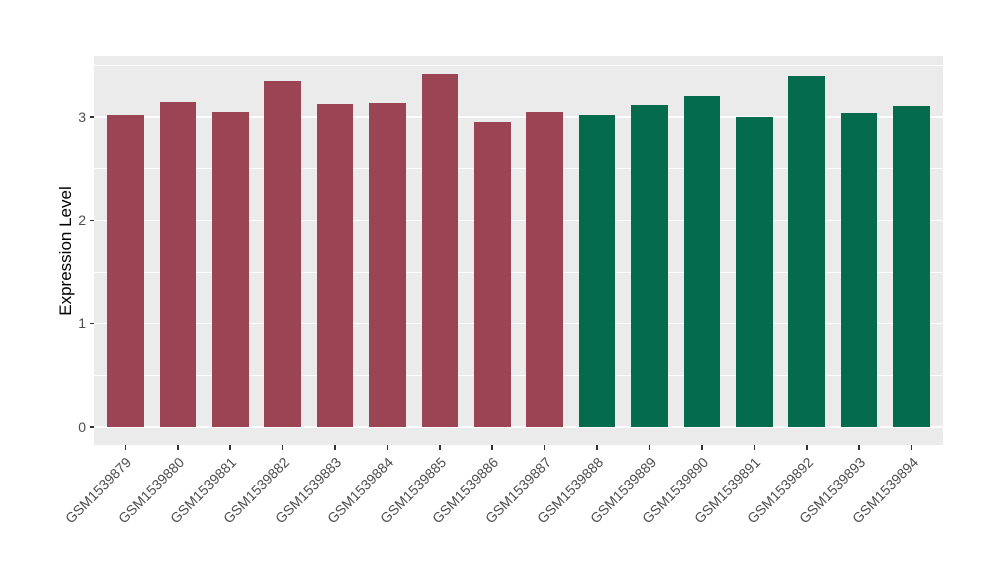 The width and height of the screenshot is (1000, 580). Describe the element at coordinates (859, 269) in the screenshot. I see `bar-GSM1539893` at that location.